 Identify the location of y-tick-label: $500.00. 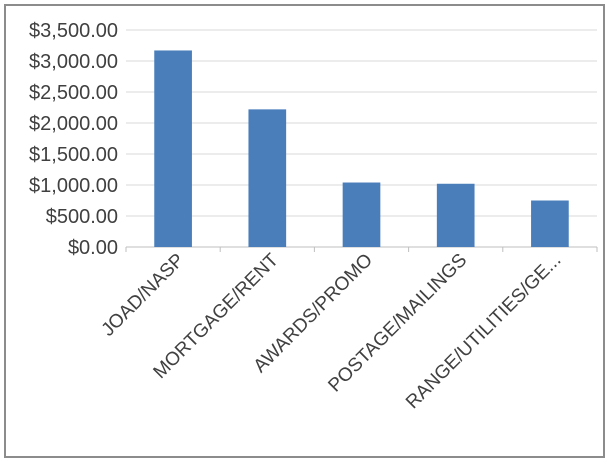
(82, 217).